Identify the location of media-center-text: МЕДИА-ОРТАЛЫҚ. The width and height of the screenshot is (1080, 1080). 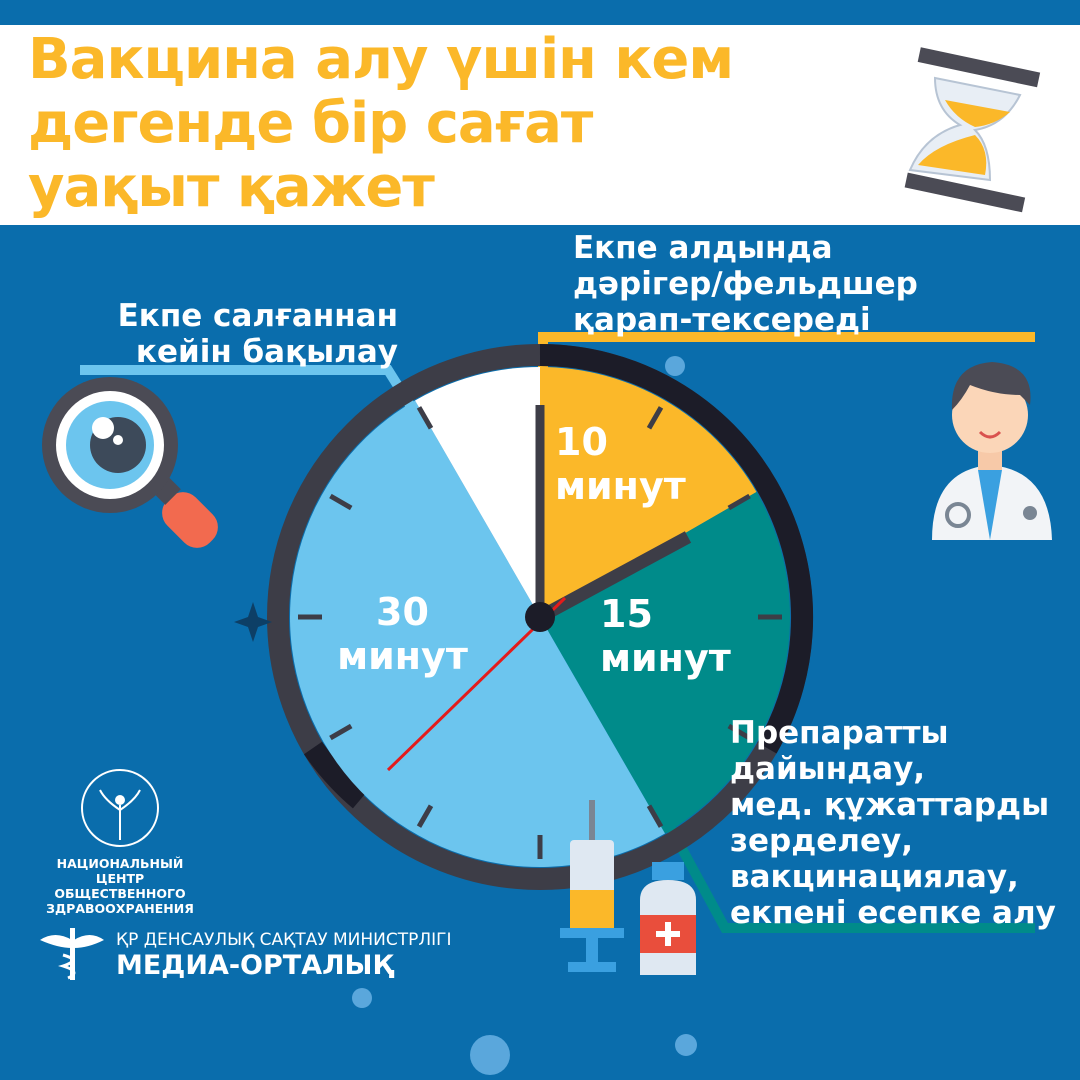
(255, 965).